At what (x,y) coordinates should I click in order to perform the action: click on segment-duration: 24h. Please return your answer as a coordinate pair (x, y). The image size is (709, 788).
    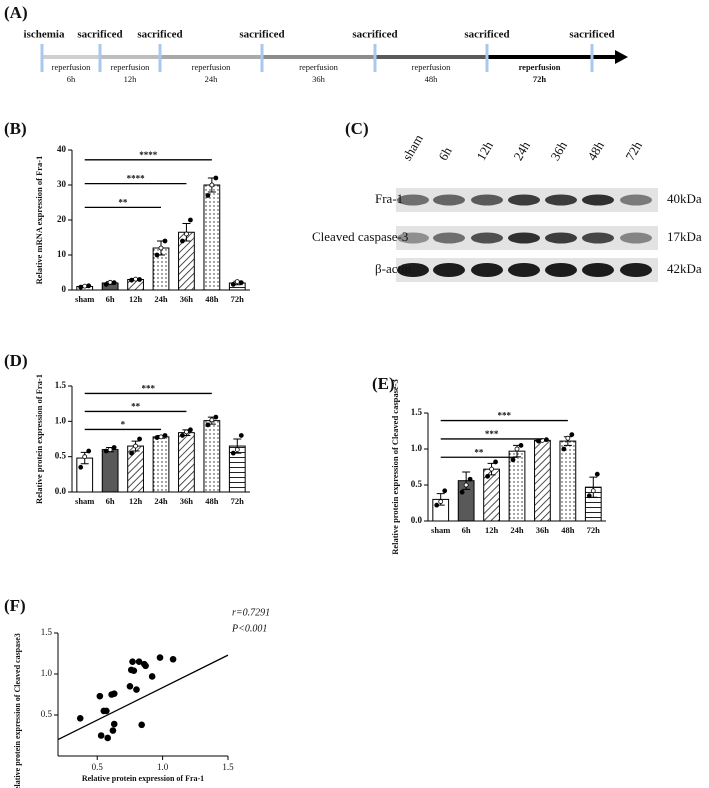
    Looking at the image, I should click on (212, 79).